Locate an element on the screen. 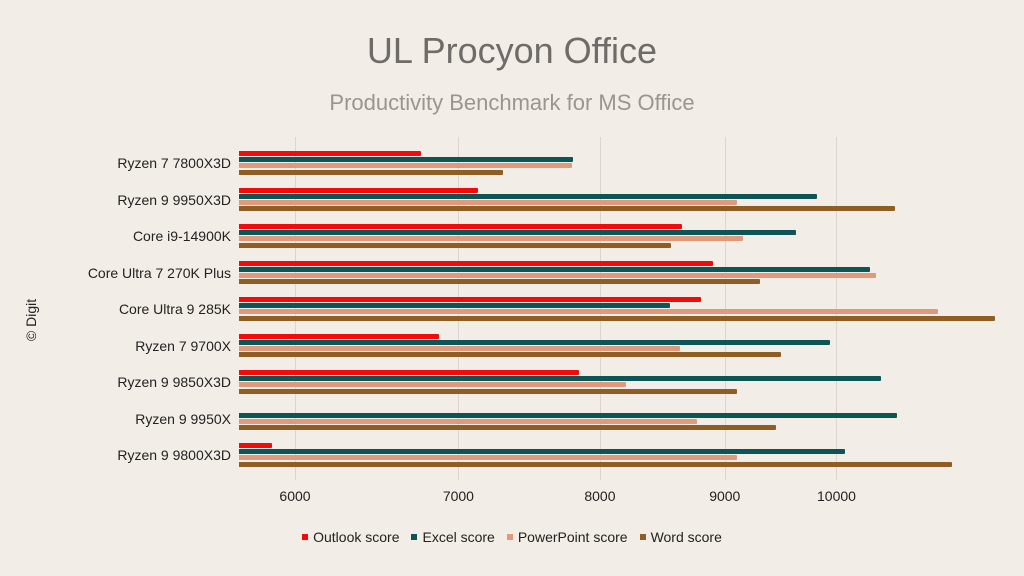 The width and height of the screenshot is (1024, 576). legend-label: Word score is located at coordinates (686, 537).